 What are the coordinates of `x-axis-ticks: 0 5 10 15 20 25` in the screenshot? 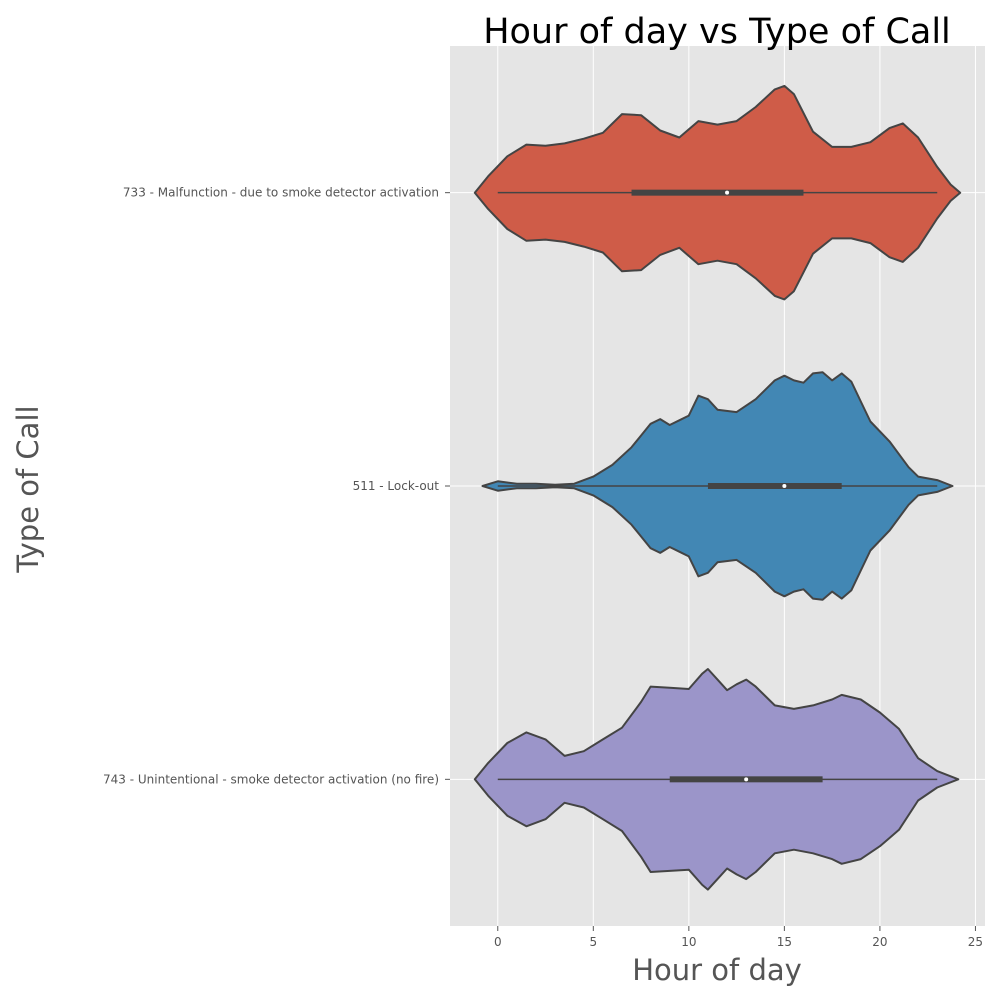 It's located at (738, 937).